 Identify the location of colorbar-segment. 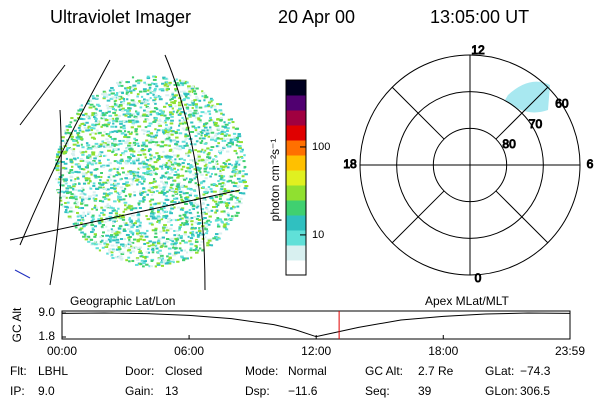
(296, 133).